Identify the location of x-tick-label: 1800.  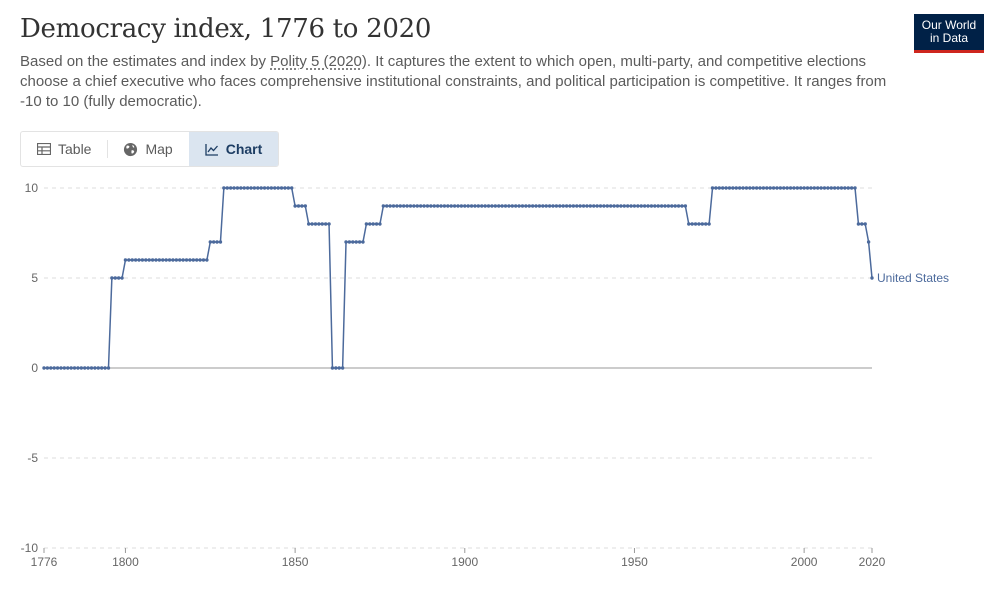
(125, 562).